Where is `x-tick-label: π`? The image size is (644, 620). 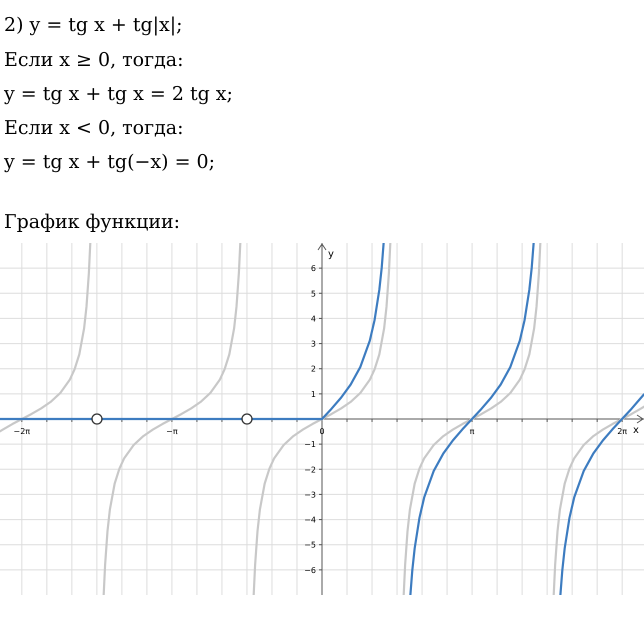
x-tick-label: π is located at coordinates (472, 431).